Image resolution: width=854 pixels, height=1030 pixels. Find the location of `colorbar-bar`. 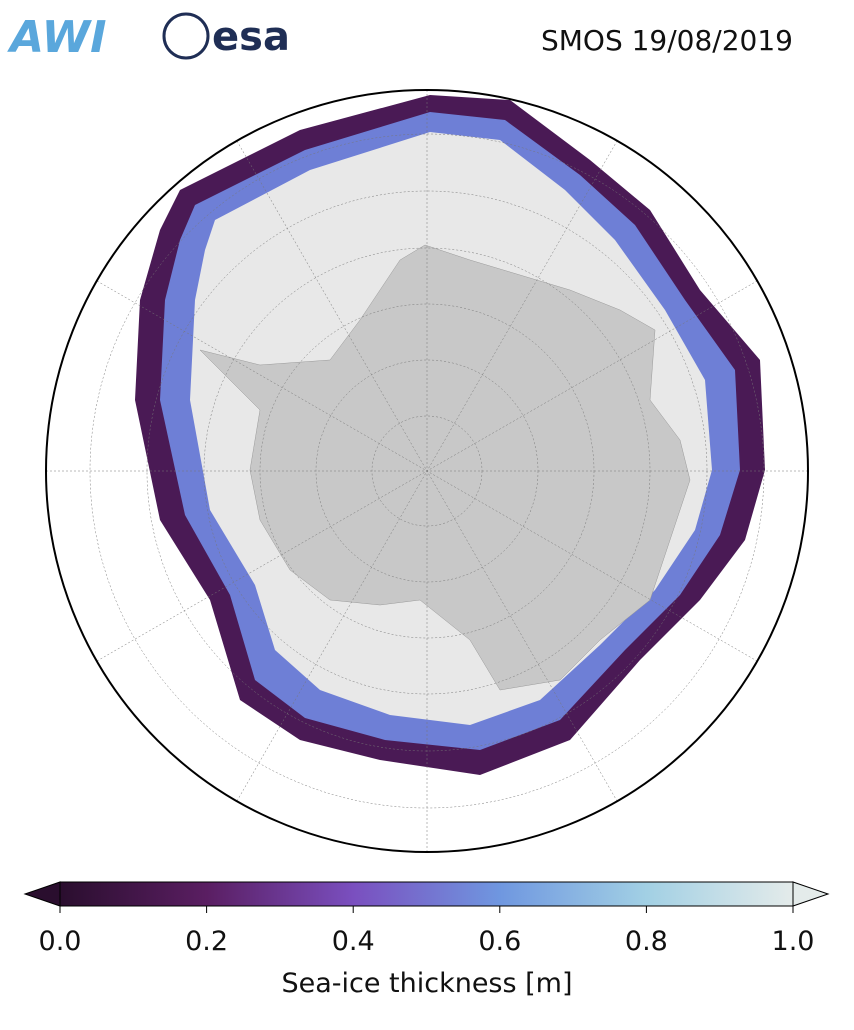

colorbar-bar is located at coordinates (426, 894).